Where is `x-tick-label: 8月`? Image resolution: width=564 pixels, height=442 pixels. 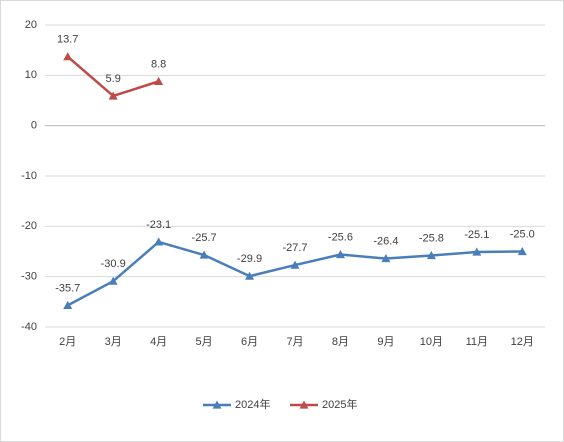
x-tick-label: 8月 is located at coordinates (340, 342).